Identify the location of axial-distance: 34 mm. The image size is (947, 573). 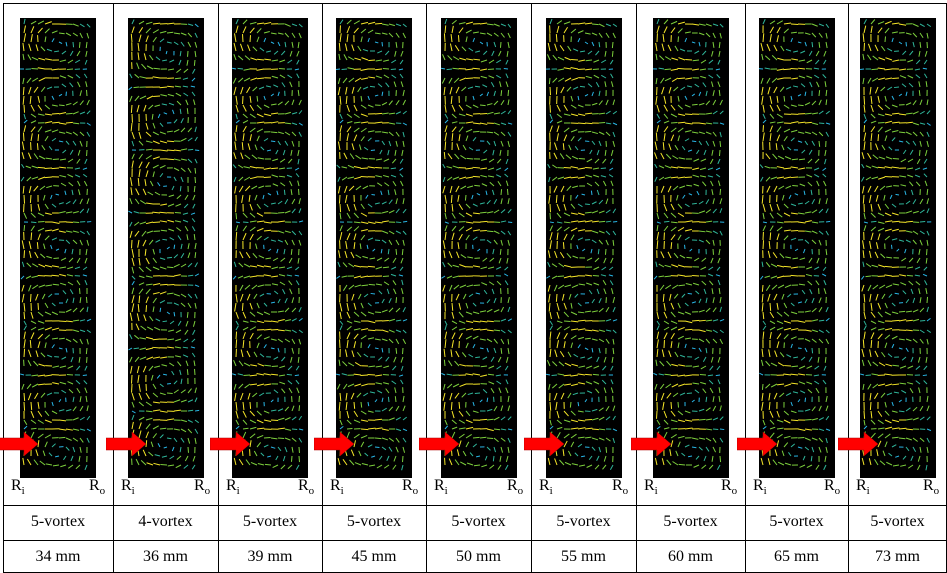
(58, 557).